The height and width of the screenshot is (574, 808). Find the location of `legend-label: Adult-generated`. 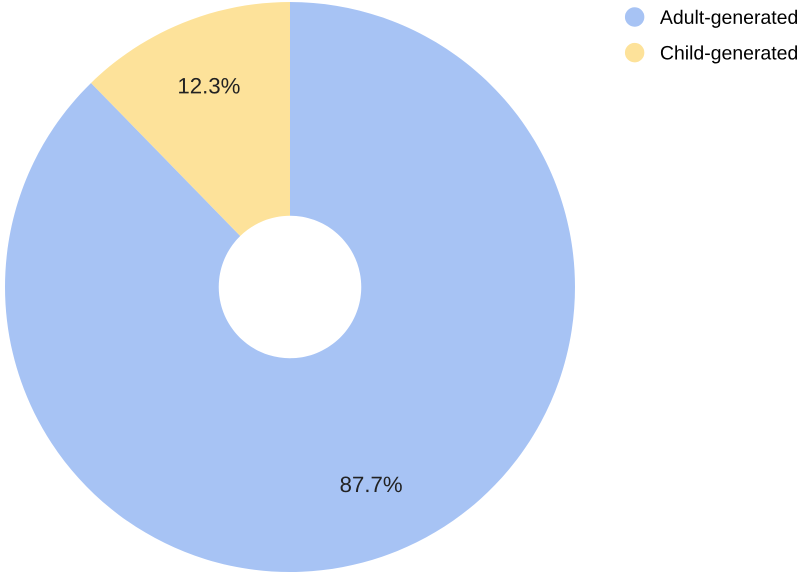

legend-label: Adult-generated is located at coordinates (729, 19).